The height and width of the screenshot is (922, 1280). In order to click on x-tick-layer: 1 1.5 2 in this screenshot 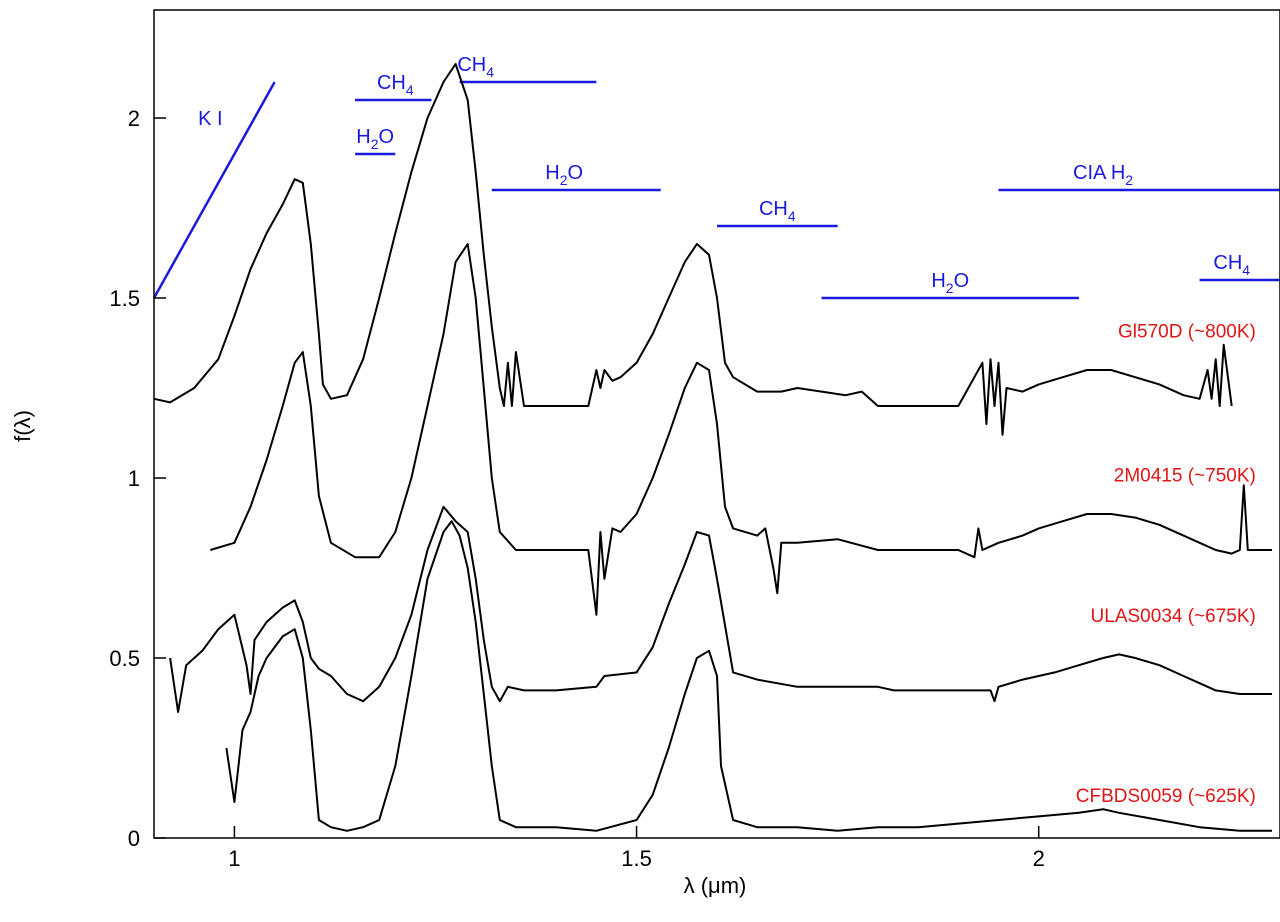, I will do `click(636, 848)`.